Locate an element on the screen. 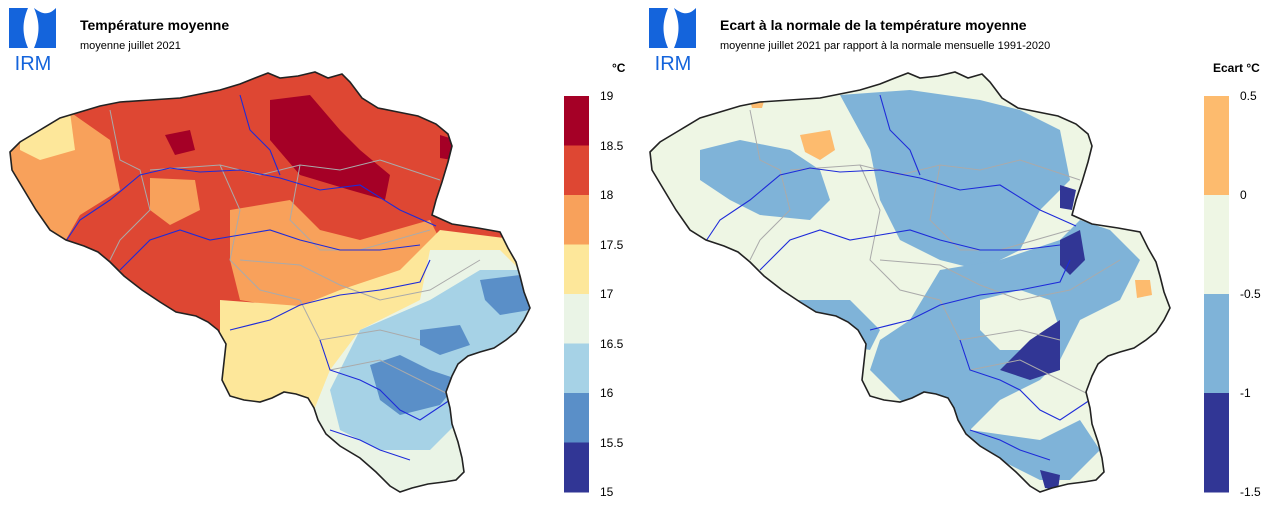 The height and width of the screenshot is (507, 1280). legend-tick: 0 is located at coordinates (1243, 195).